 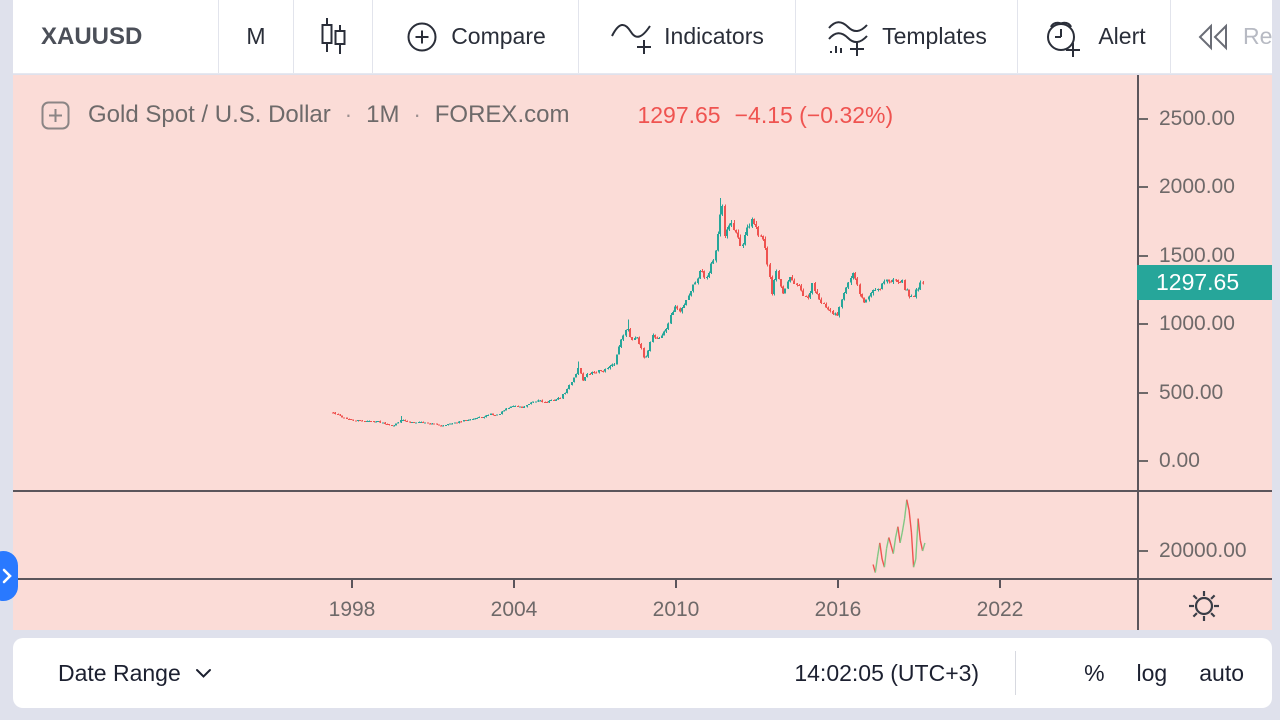 I want to click on candlestick-icon, so click(x=333, y=35).